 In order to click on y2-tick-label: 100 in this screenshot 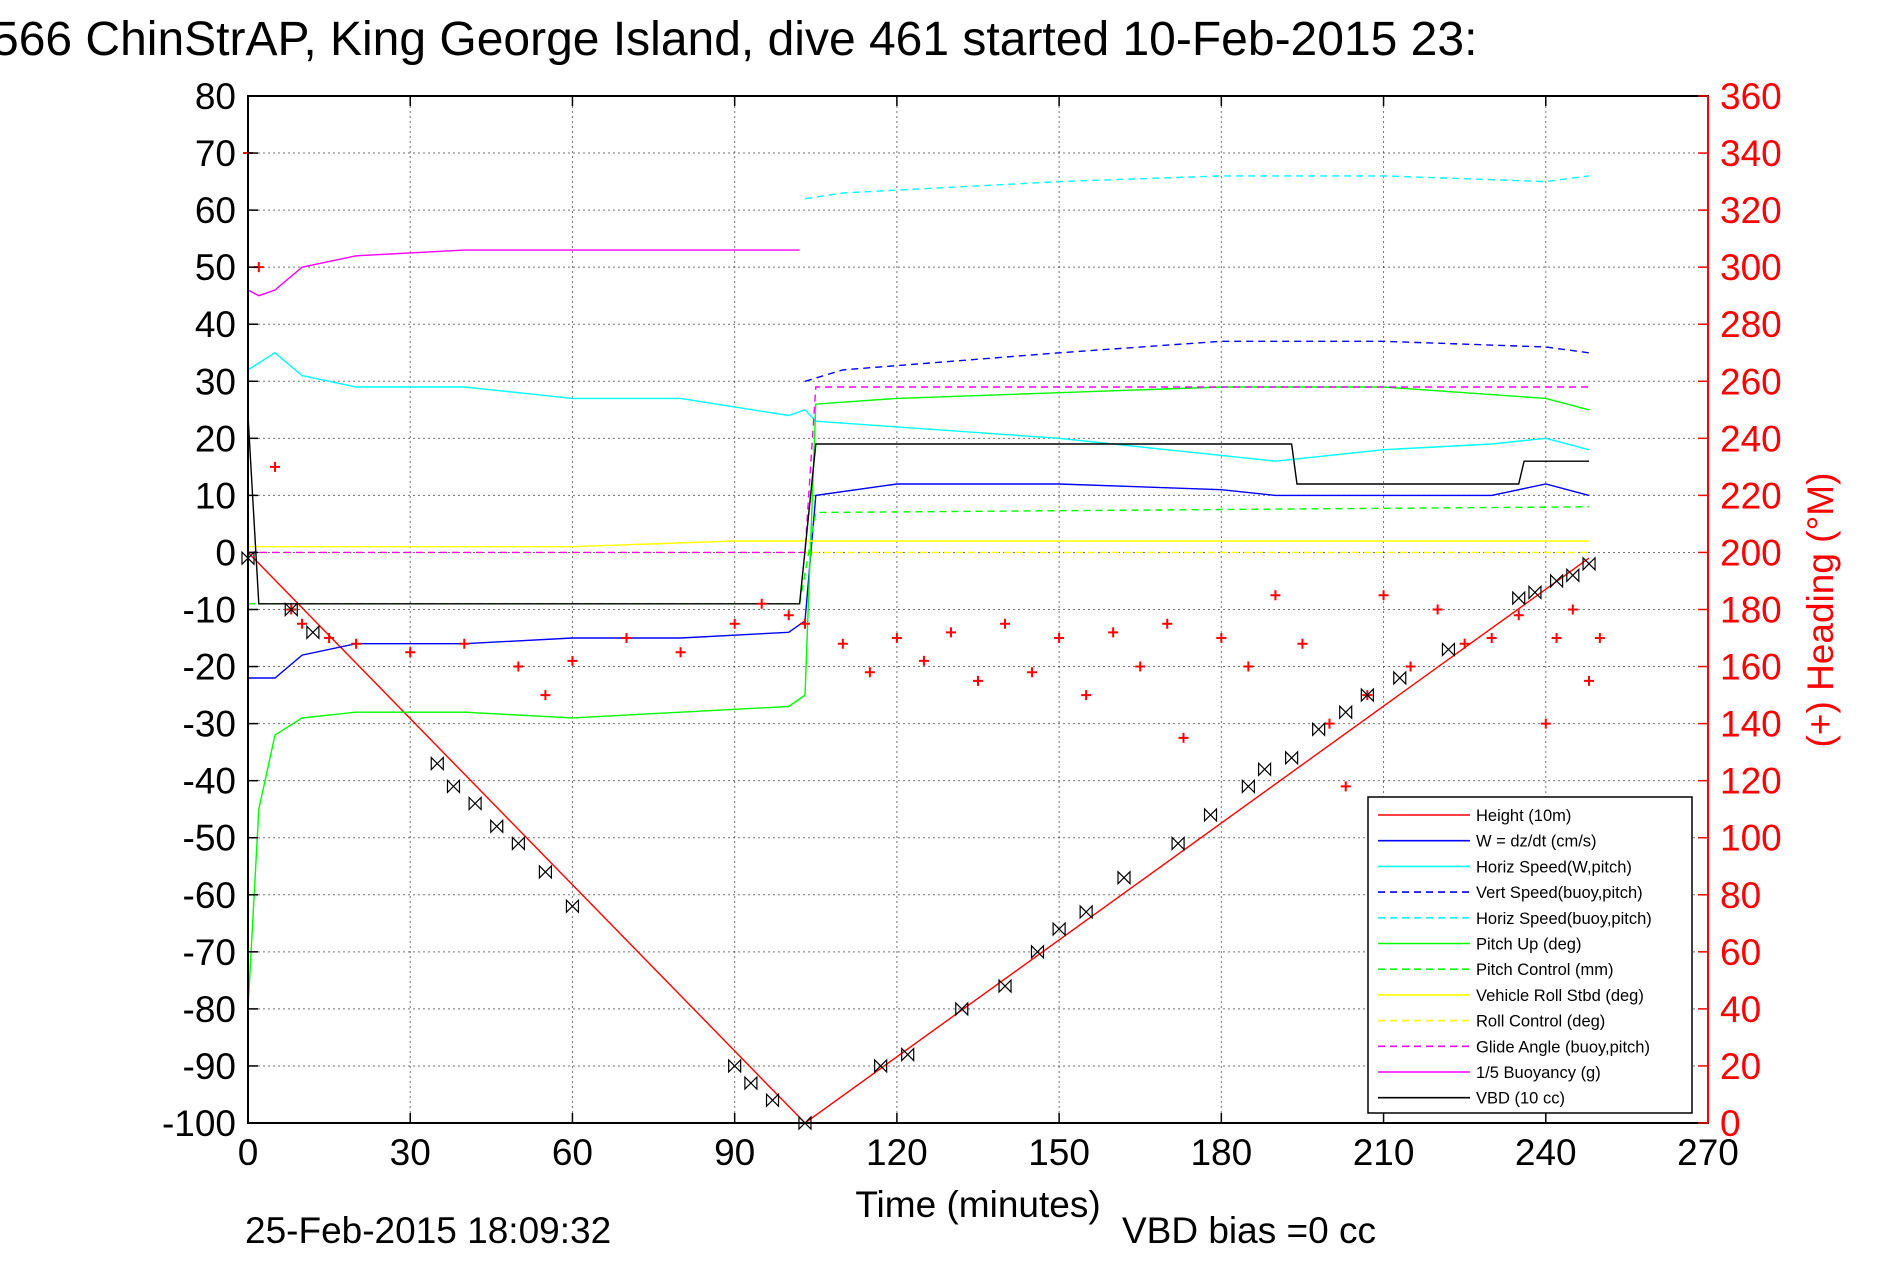, I will do `click(1751, 838)`.